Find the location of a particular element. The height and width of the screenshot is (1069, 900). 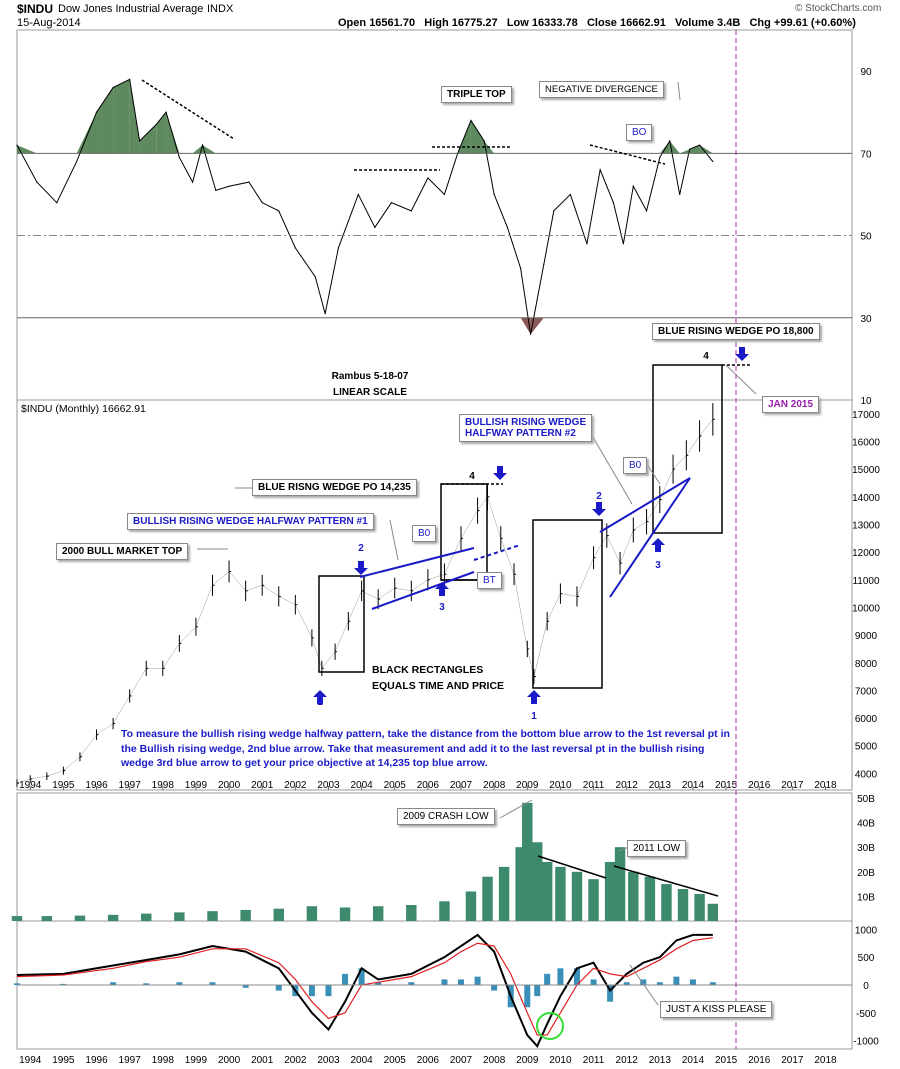

price-tick-label: 14000 is located at coordinates (866, 498).